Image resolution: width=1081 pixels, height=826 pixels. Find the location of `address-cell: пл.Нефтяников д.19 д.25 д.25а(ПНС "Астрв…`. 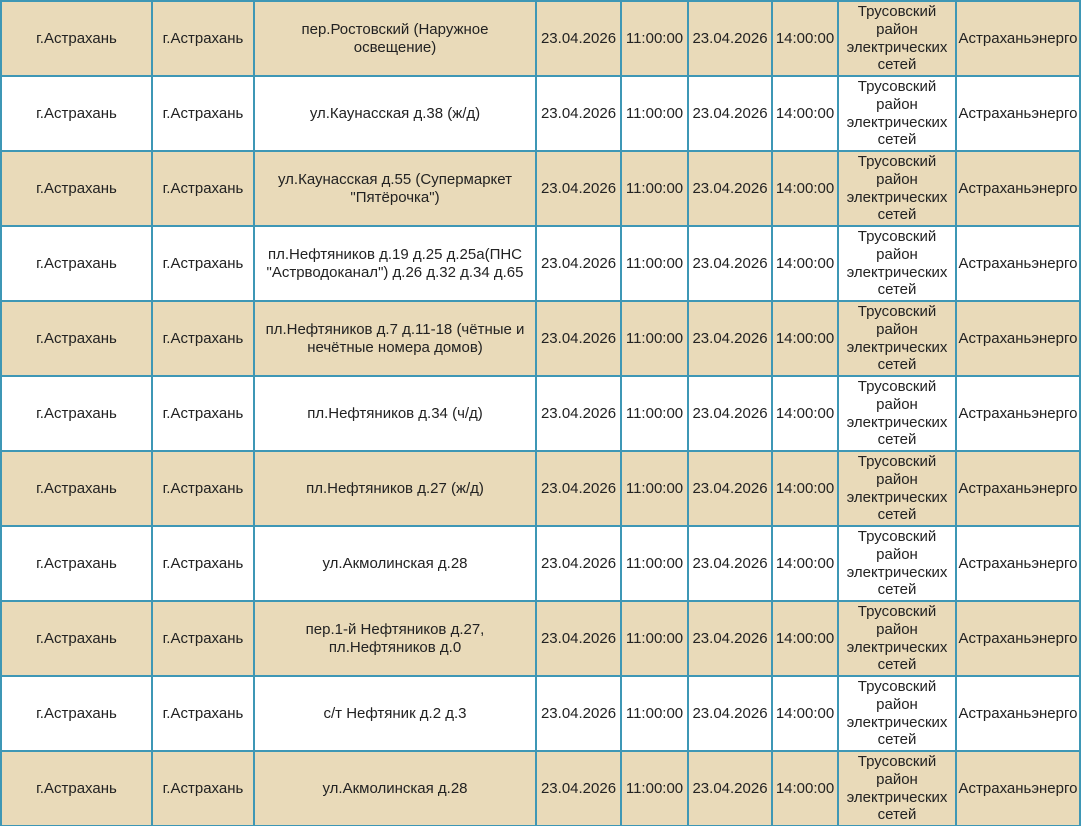

address-cell: пл.Нефтяников д.19 д.25 д.25а(ПНС "Астрв… is located at coordinates (396, 264).